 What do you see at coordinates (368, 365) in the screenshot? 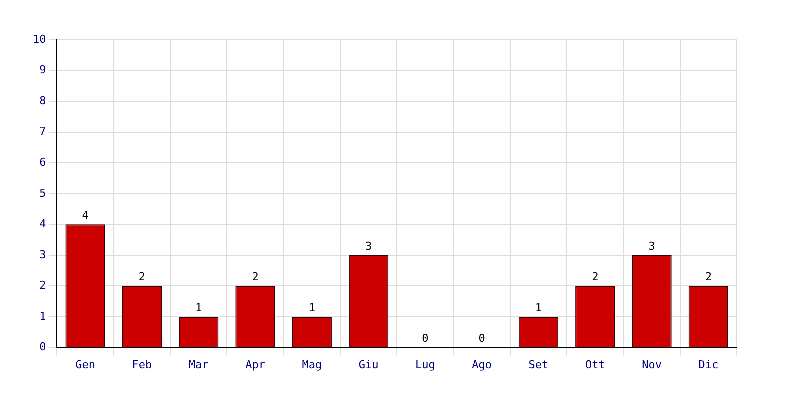
I see `x-tick-label: Giu` at bounding box center [368, 365].